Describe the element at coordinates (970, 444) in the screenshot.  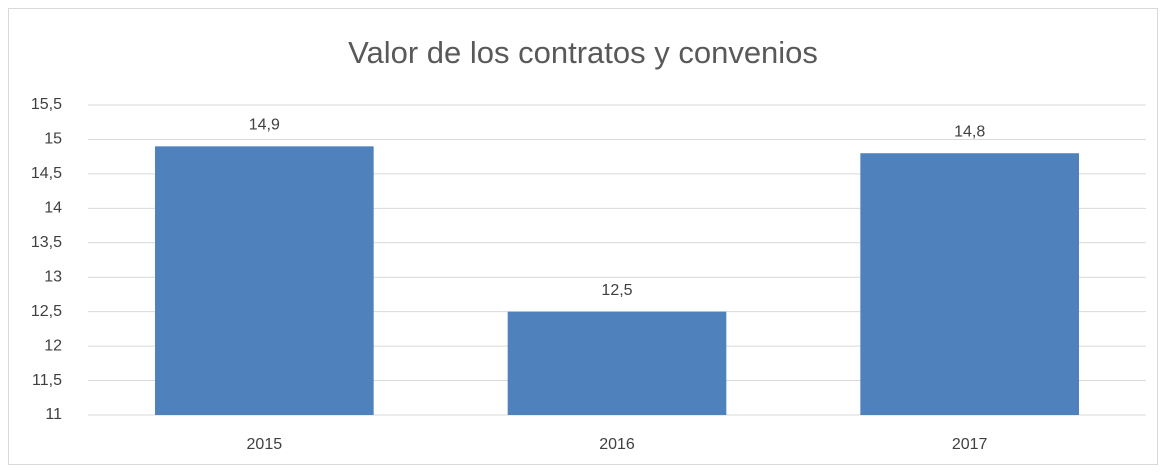
I see `x-tick-label: 2017` at that location.